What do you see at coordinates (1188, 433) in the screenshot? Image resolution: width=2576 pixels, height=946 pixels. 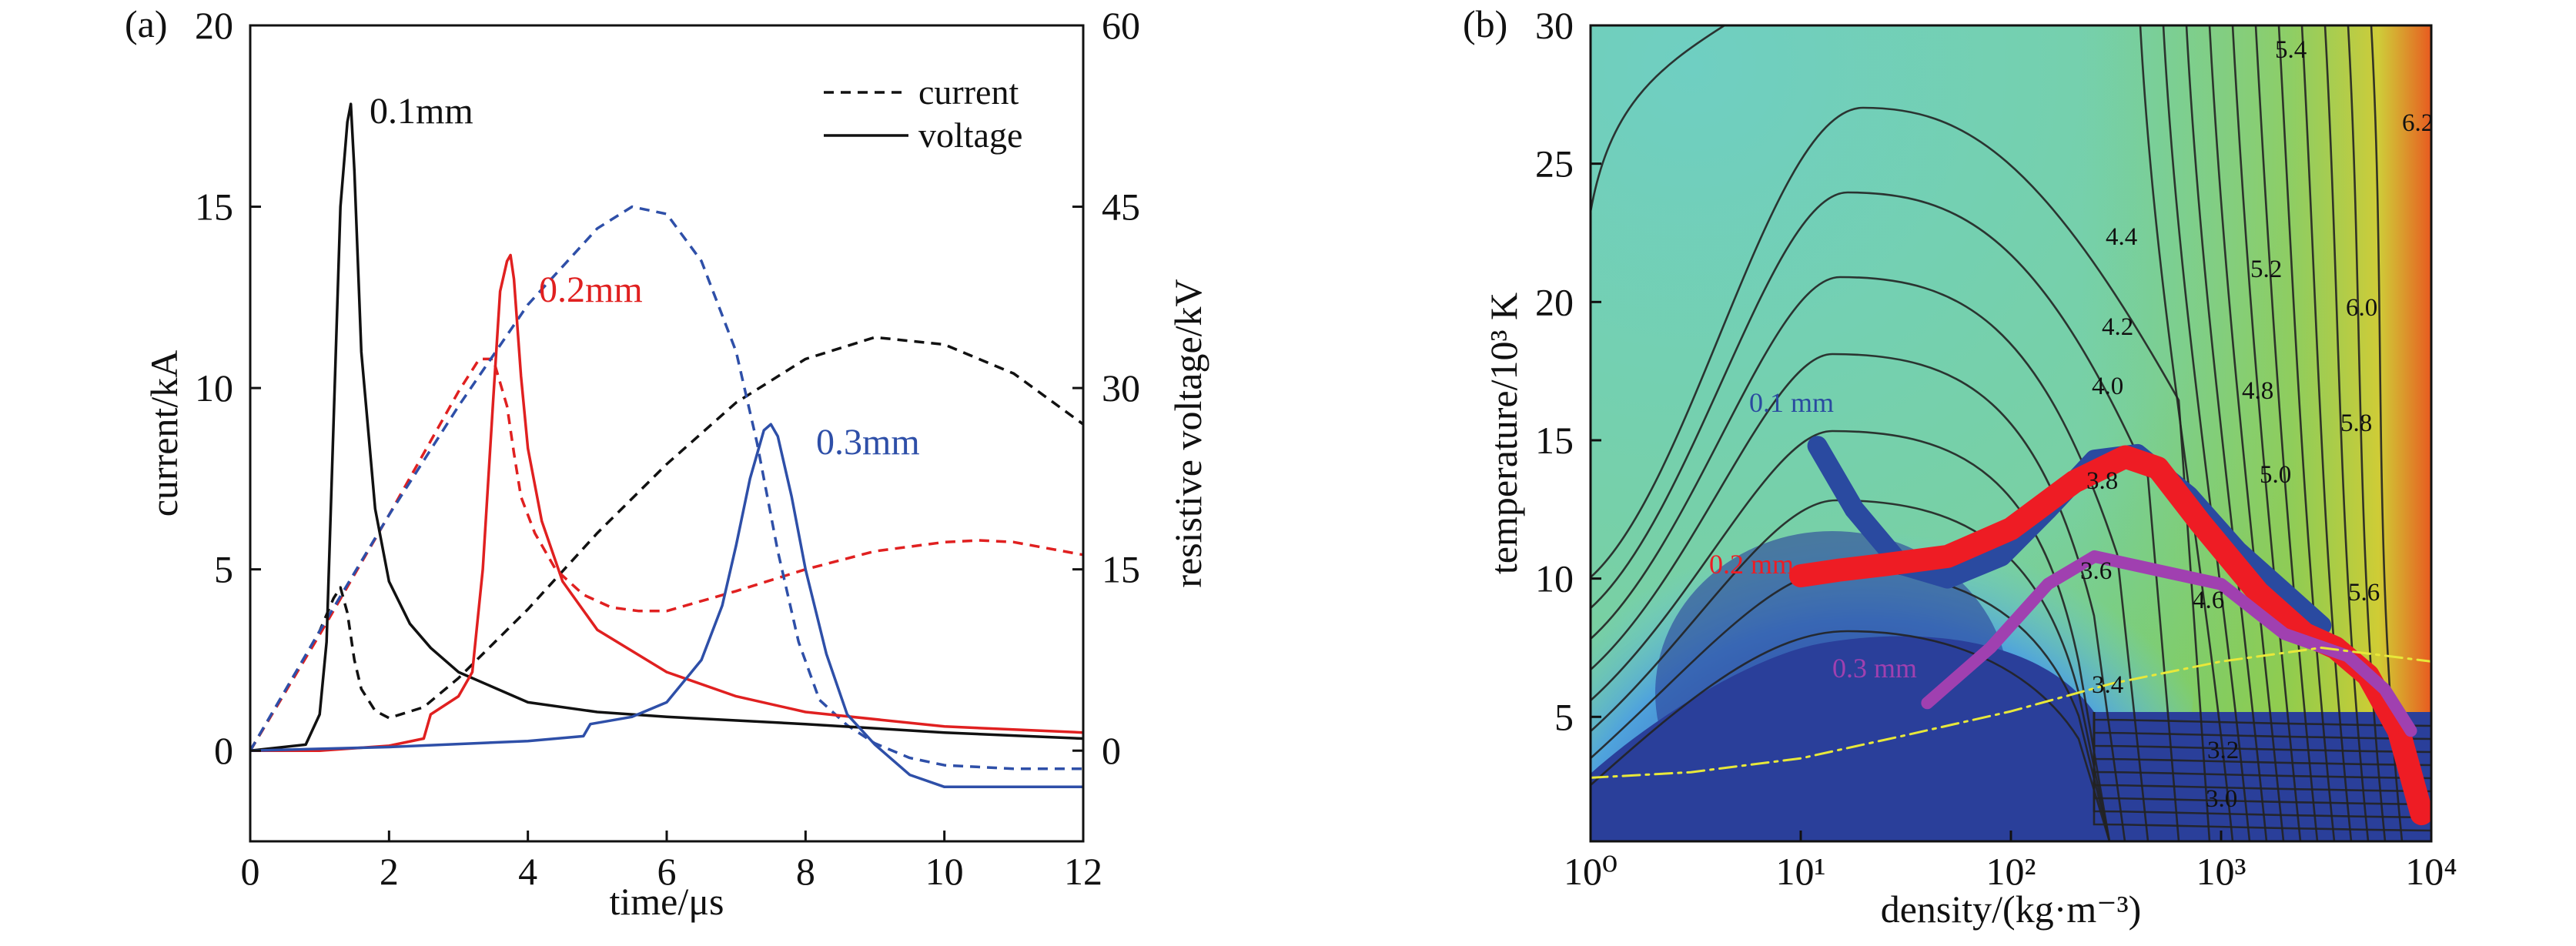 I see `panel-a-ylabel-right: resistive voltage/kV` at bounding box center [1188, 433].